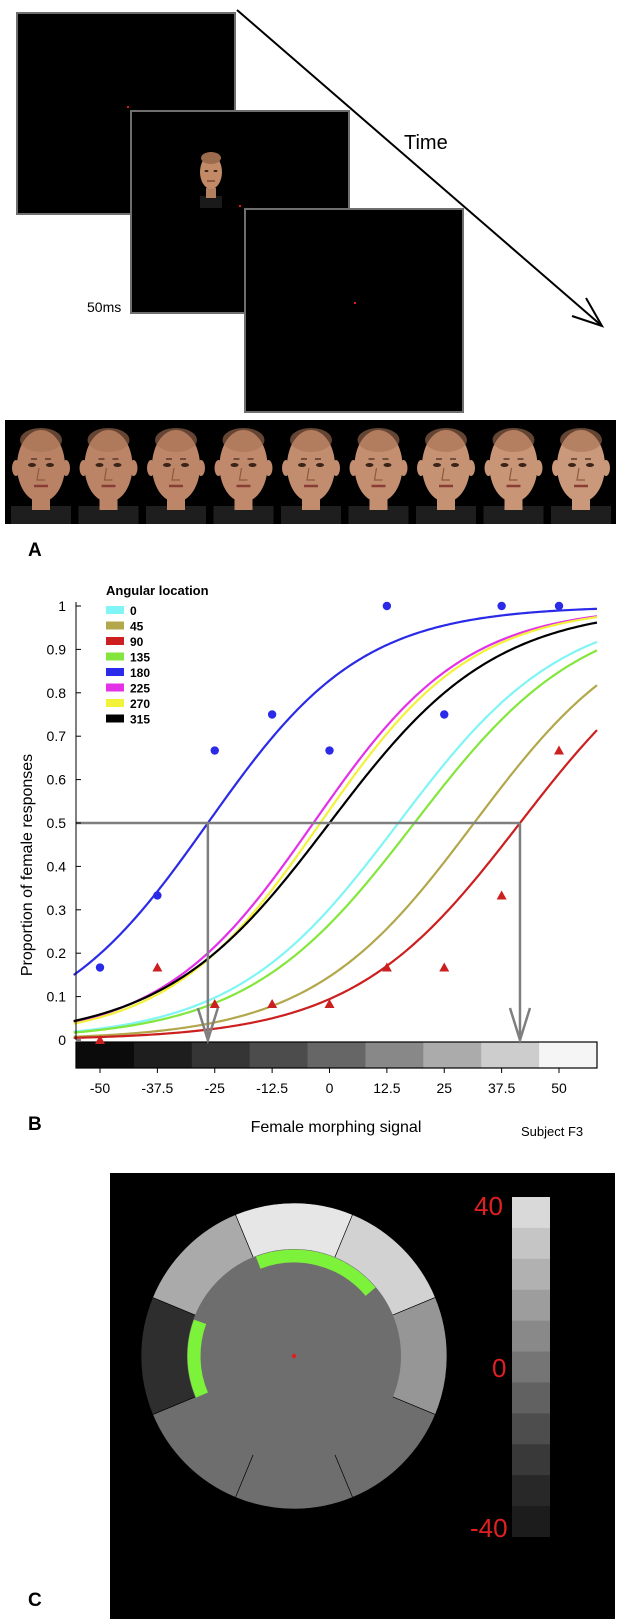 The width and height of the screenshot is (635, 1624). I want to click on x-tick-label: -50, so click(100, 1088).